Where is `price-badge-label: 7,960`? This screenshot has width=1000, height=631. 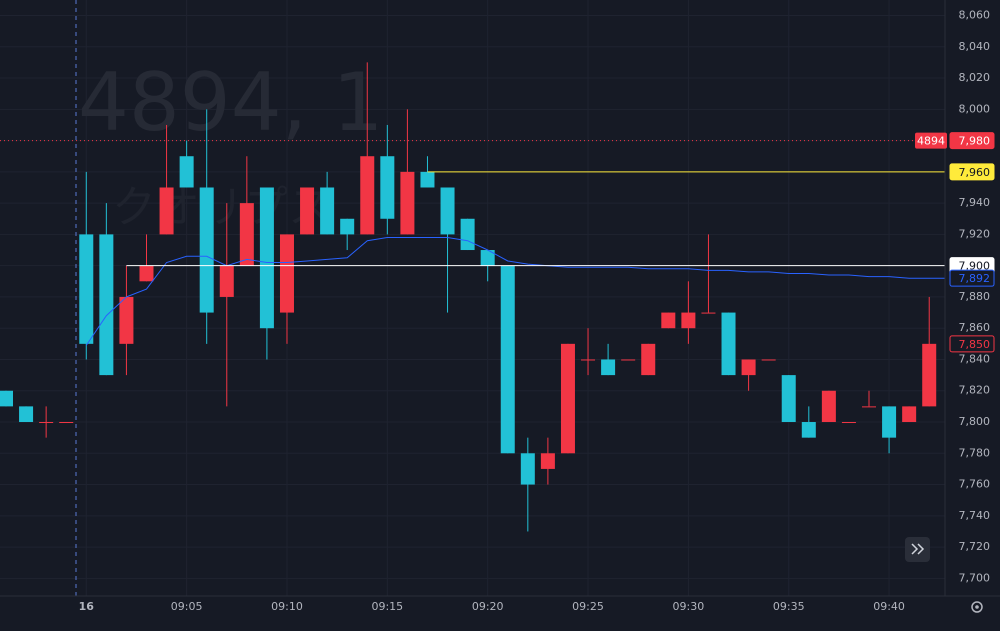 price-badge-label: 7,960 is located at coordinates (975, 172).